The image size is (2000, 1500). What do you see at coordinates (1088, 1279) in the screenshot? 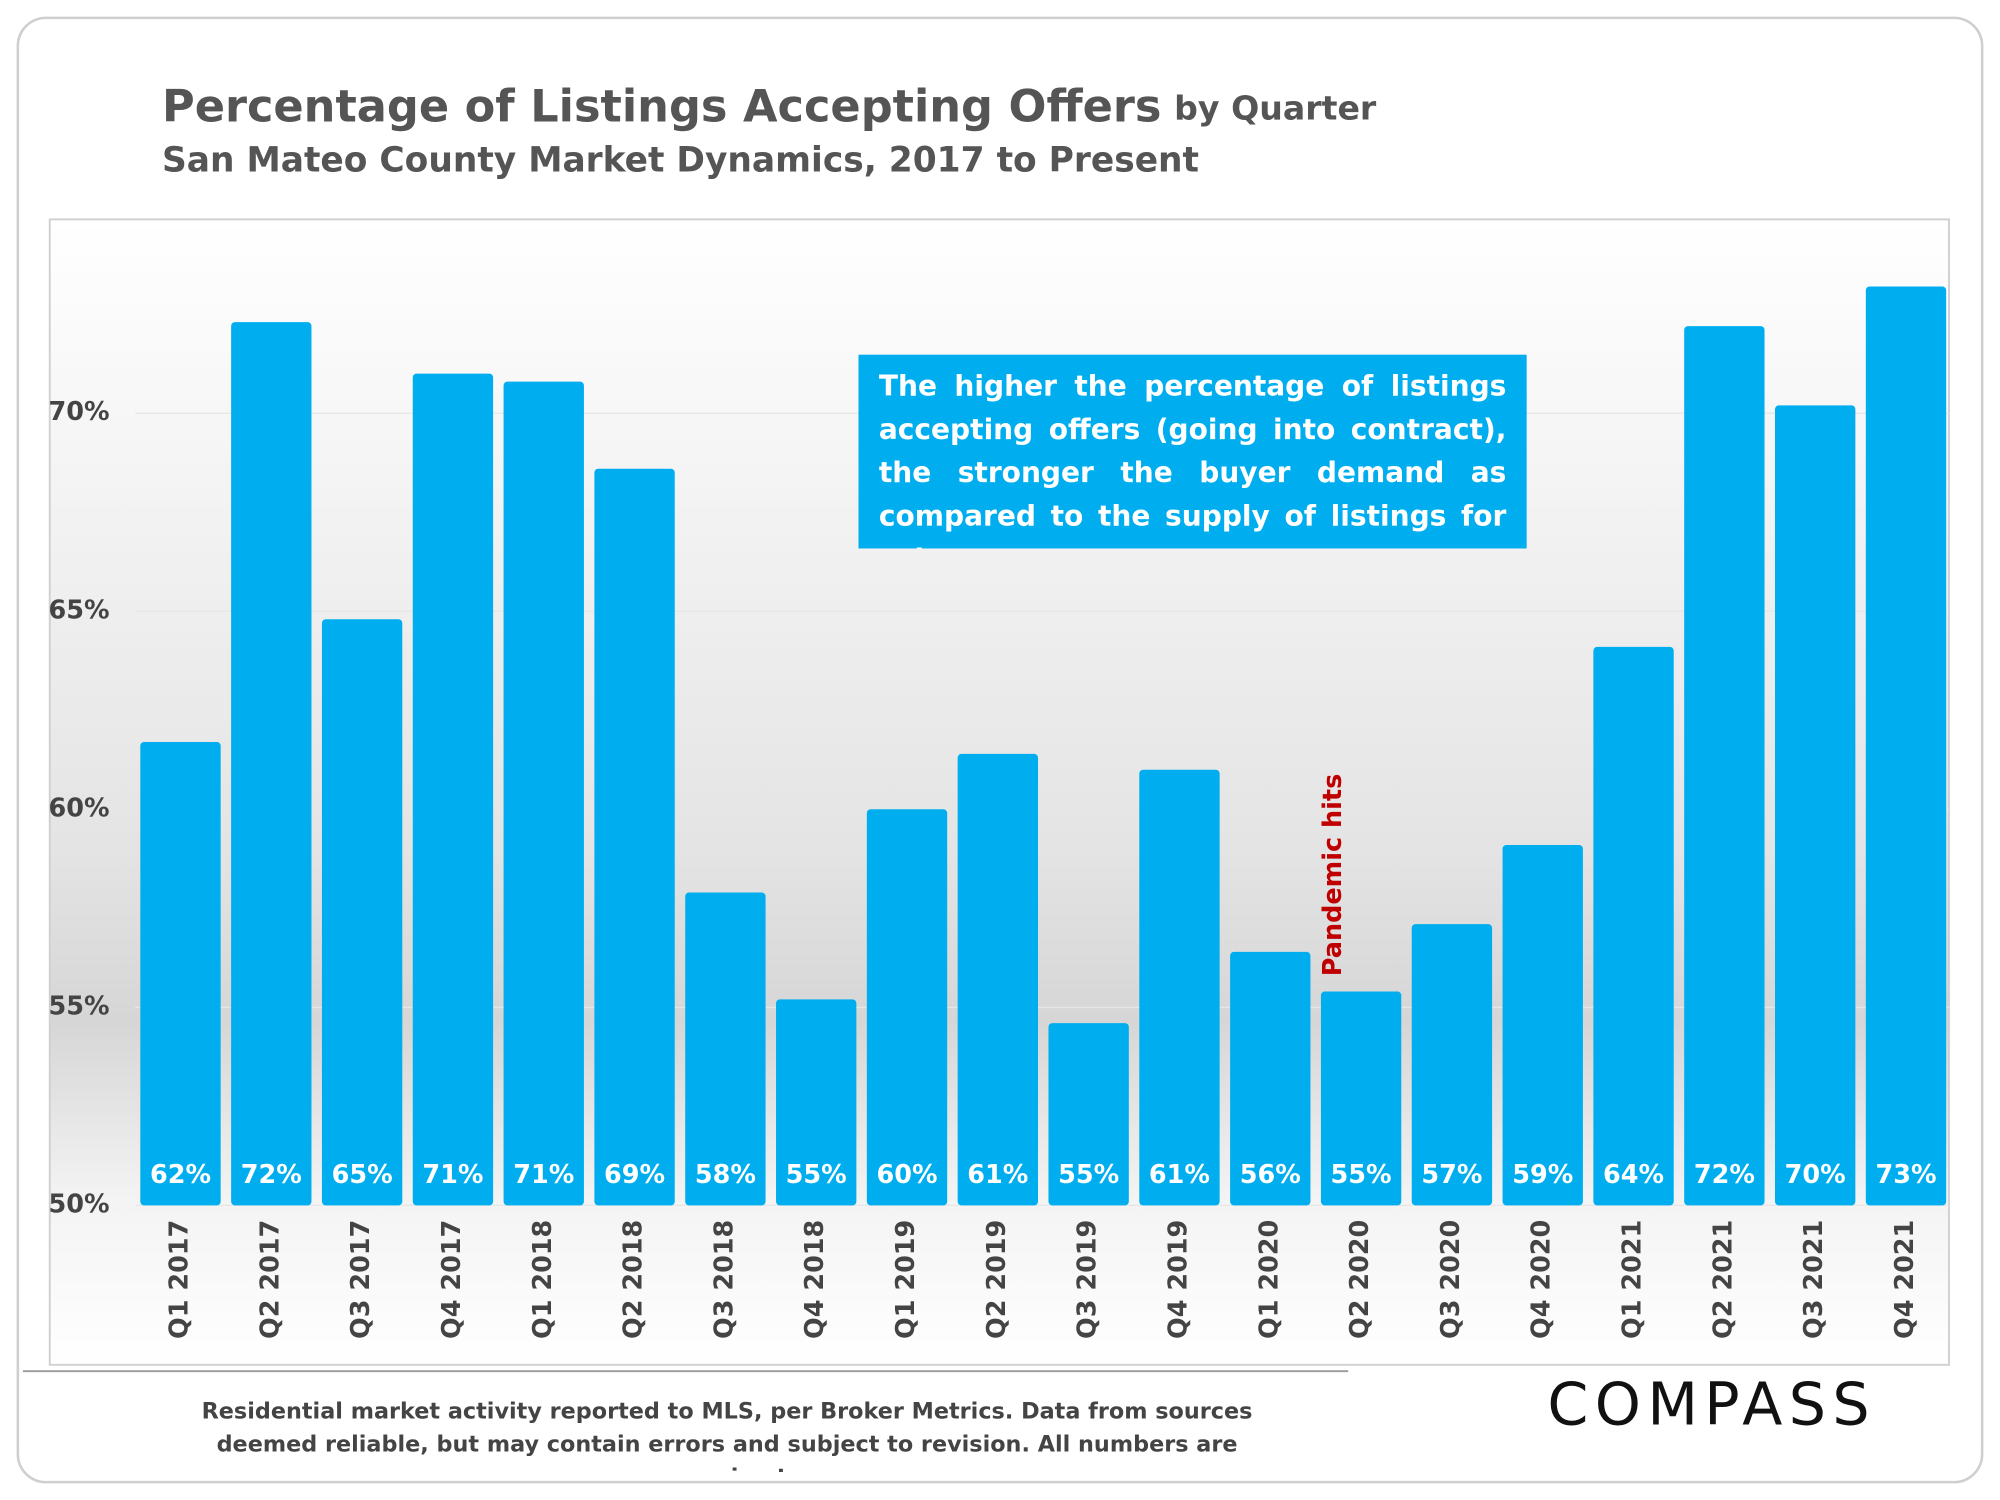
I see `x-tick-label: Q3 2019` at bounding box center [1088, 1279].